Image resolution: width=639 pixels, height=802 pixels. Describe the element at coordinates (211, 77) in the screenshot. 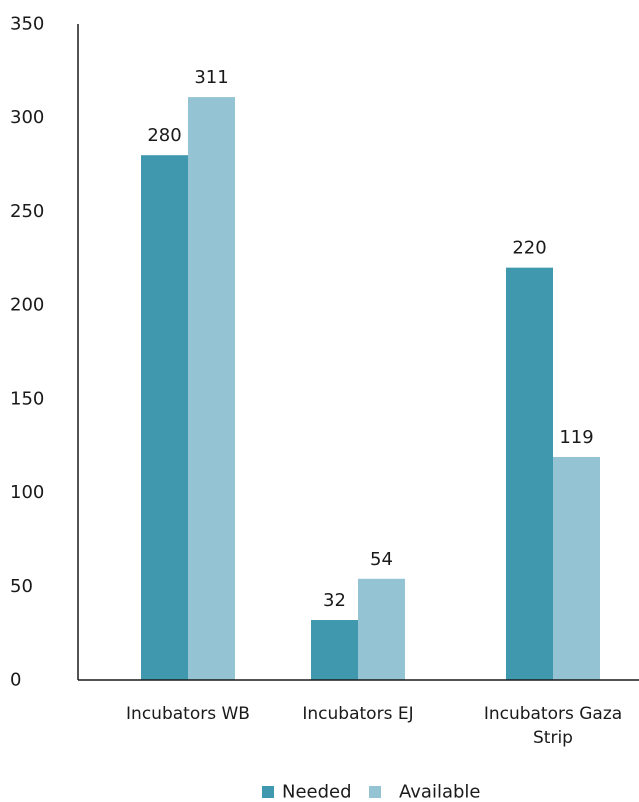

I see `data-label: 311` at that location.